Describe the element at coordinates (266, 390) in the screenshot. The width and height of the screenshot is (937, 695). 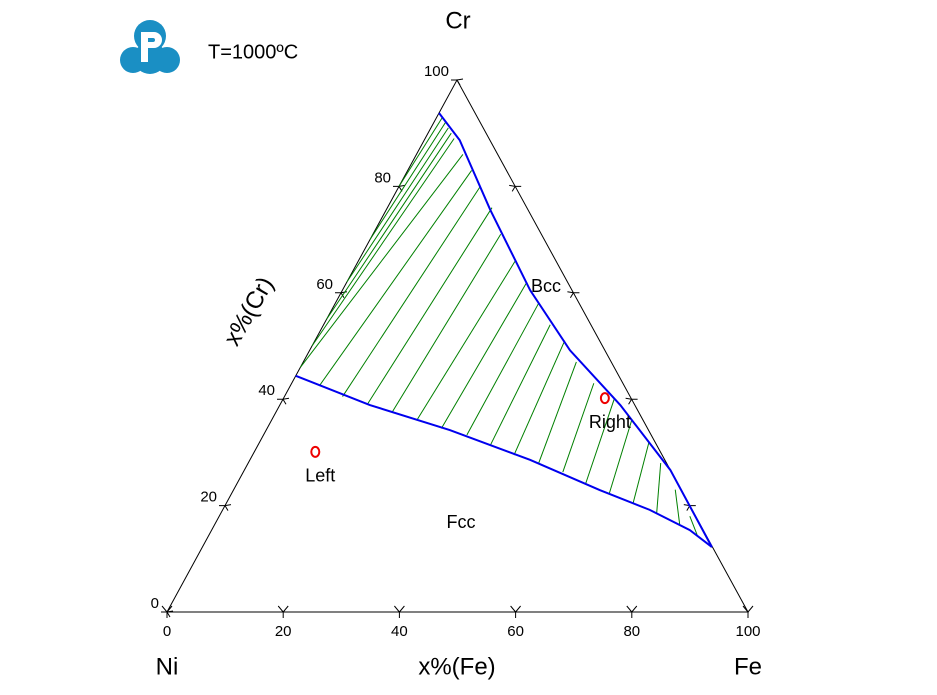
I see `y-tick-label: 40` at that location.